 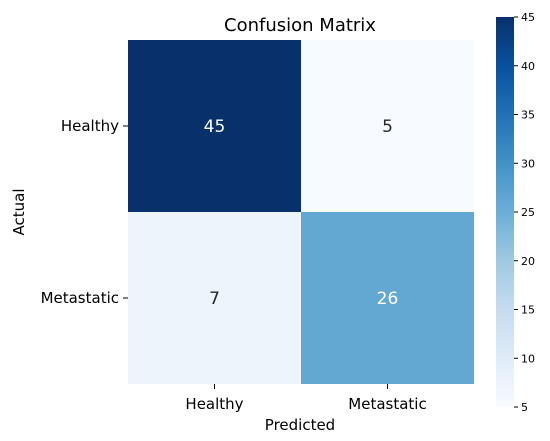 I want to click on colorbar-gradient, so click(x=505, y=212).